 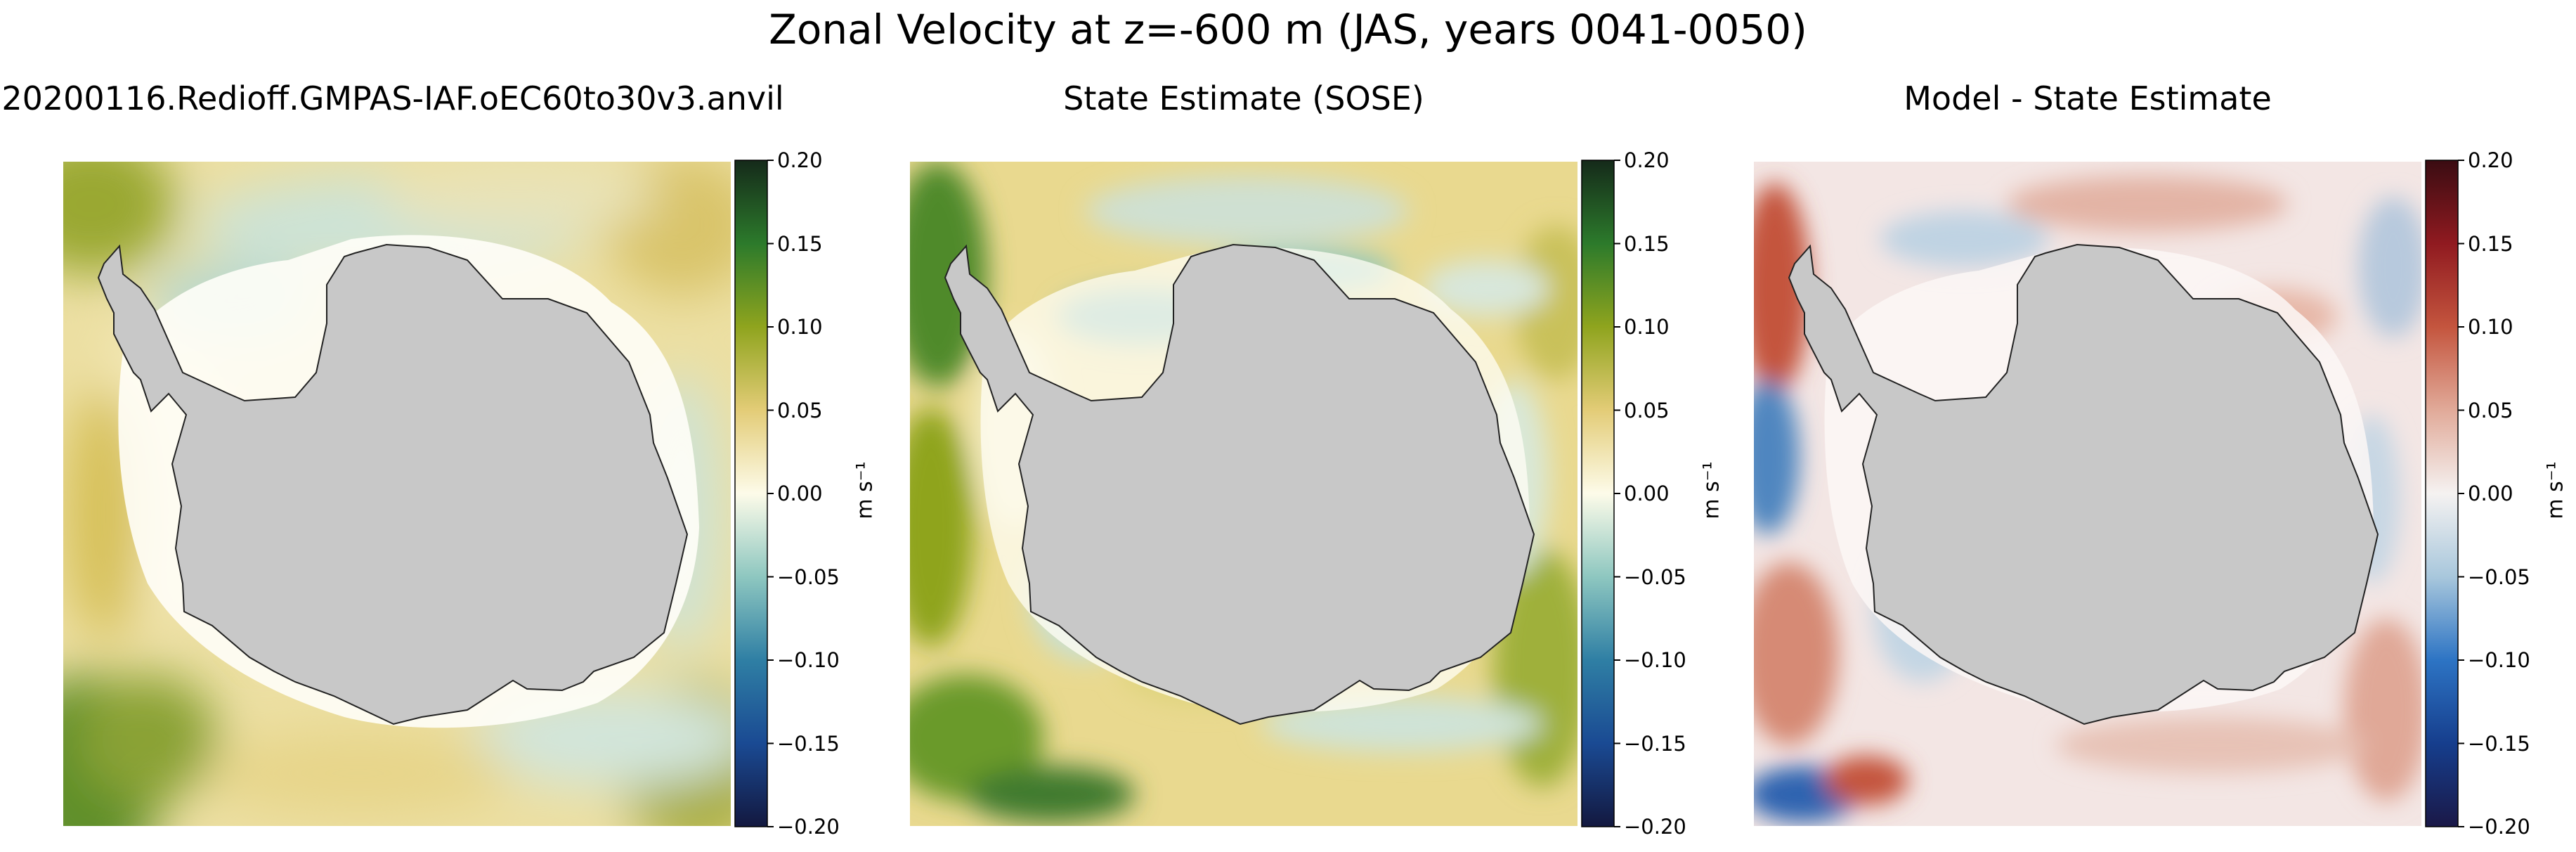 I want to click on colorbar-diff-unit: m s⁻¹, so click(x=2555, y=490).